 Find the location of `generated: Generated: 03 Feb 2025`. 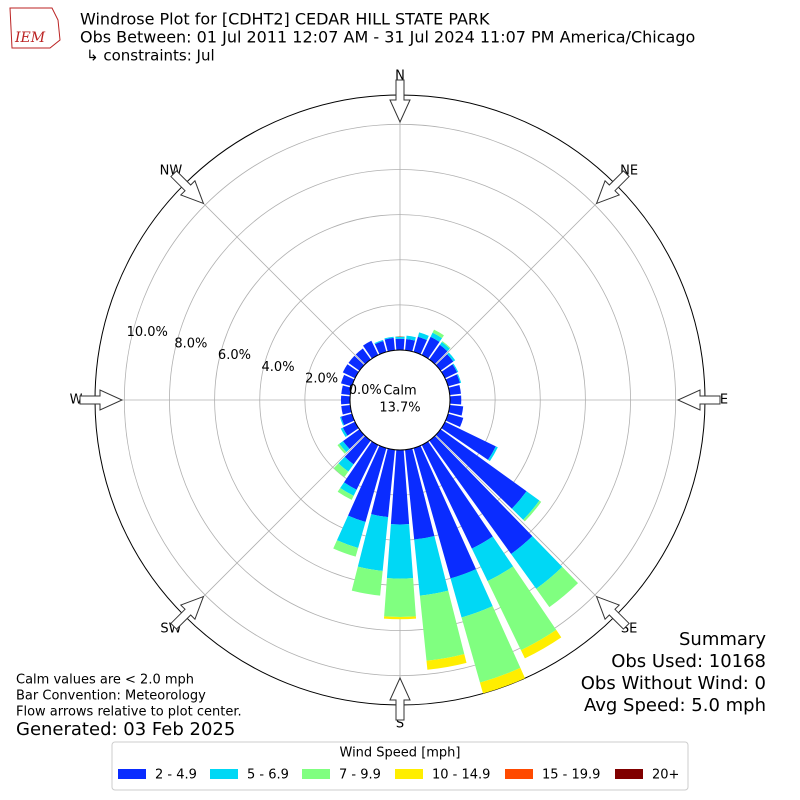

generated: Generated: 03 Feb 2025 is located at coordinates (125, 729).